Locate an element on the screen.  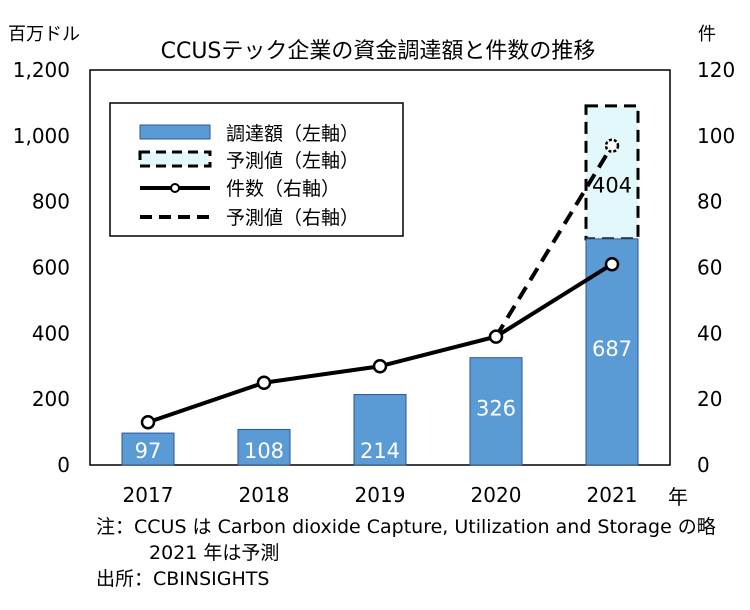
right-tick-label: 0 is located at coordinates (703, 465).